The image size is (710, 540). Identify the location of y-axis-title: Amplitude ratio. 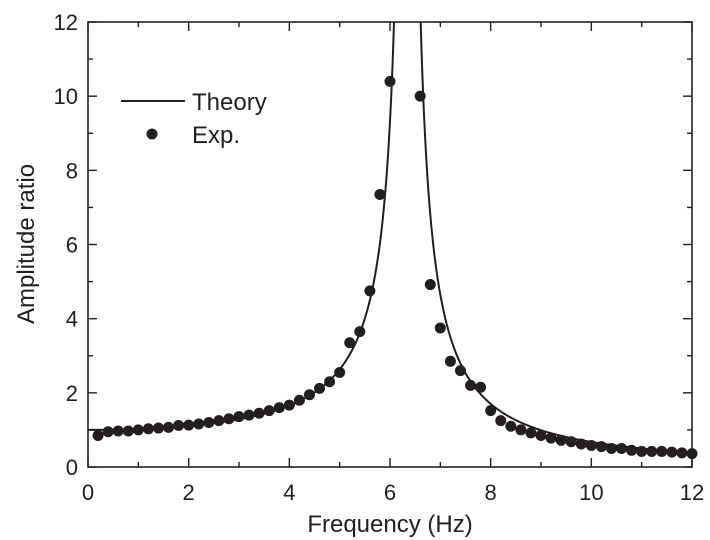
(26, 244).